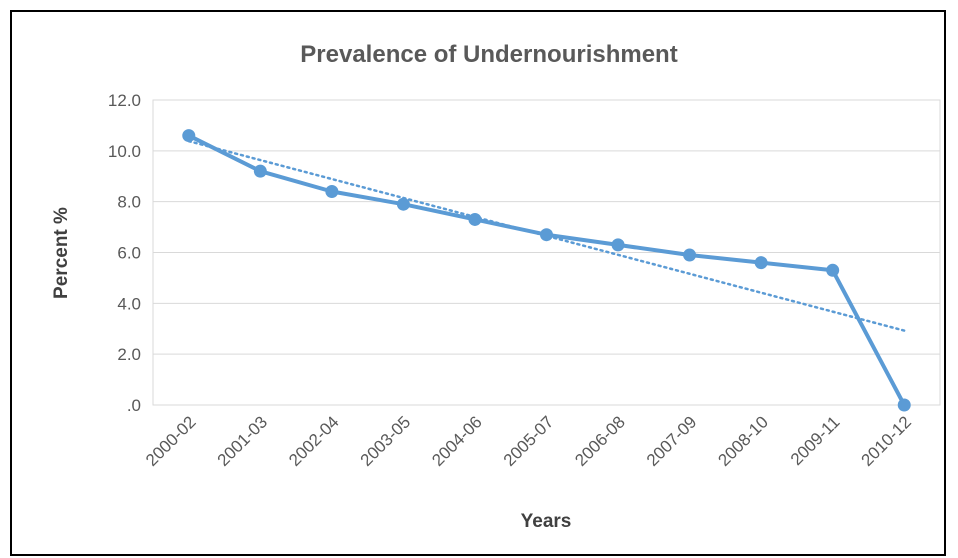 The image size is (958, 558). What do you see at coordinates (887, 441) in the screenshot?
I see `x-tick-label: 2010-12` at bounding box center [887, 441].